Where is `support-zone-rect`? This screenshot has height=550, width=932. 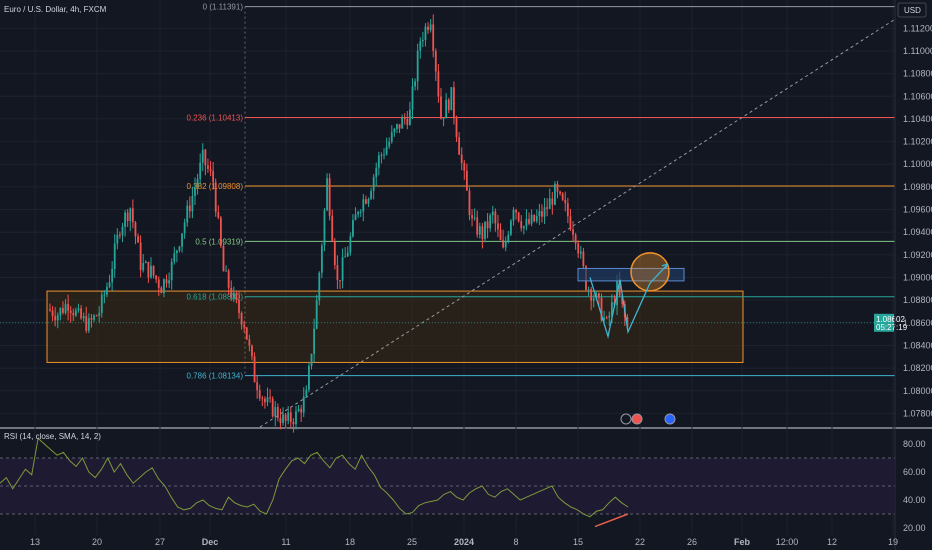
support-zone-rect is located at coordinates (395, 326).